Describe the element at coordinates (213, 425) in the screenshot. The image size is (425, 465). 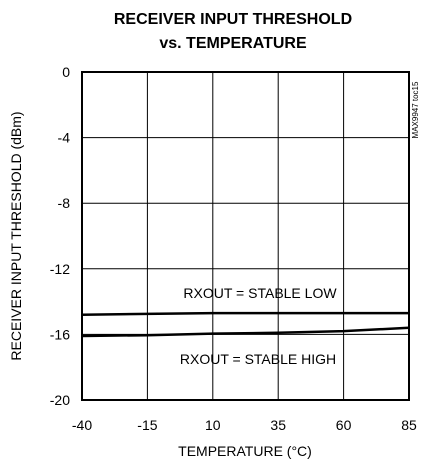
I see `x-tick-label: 10` at that location.